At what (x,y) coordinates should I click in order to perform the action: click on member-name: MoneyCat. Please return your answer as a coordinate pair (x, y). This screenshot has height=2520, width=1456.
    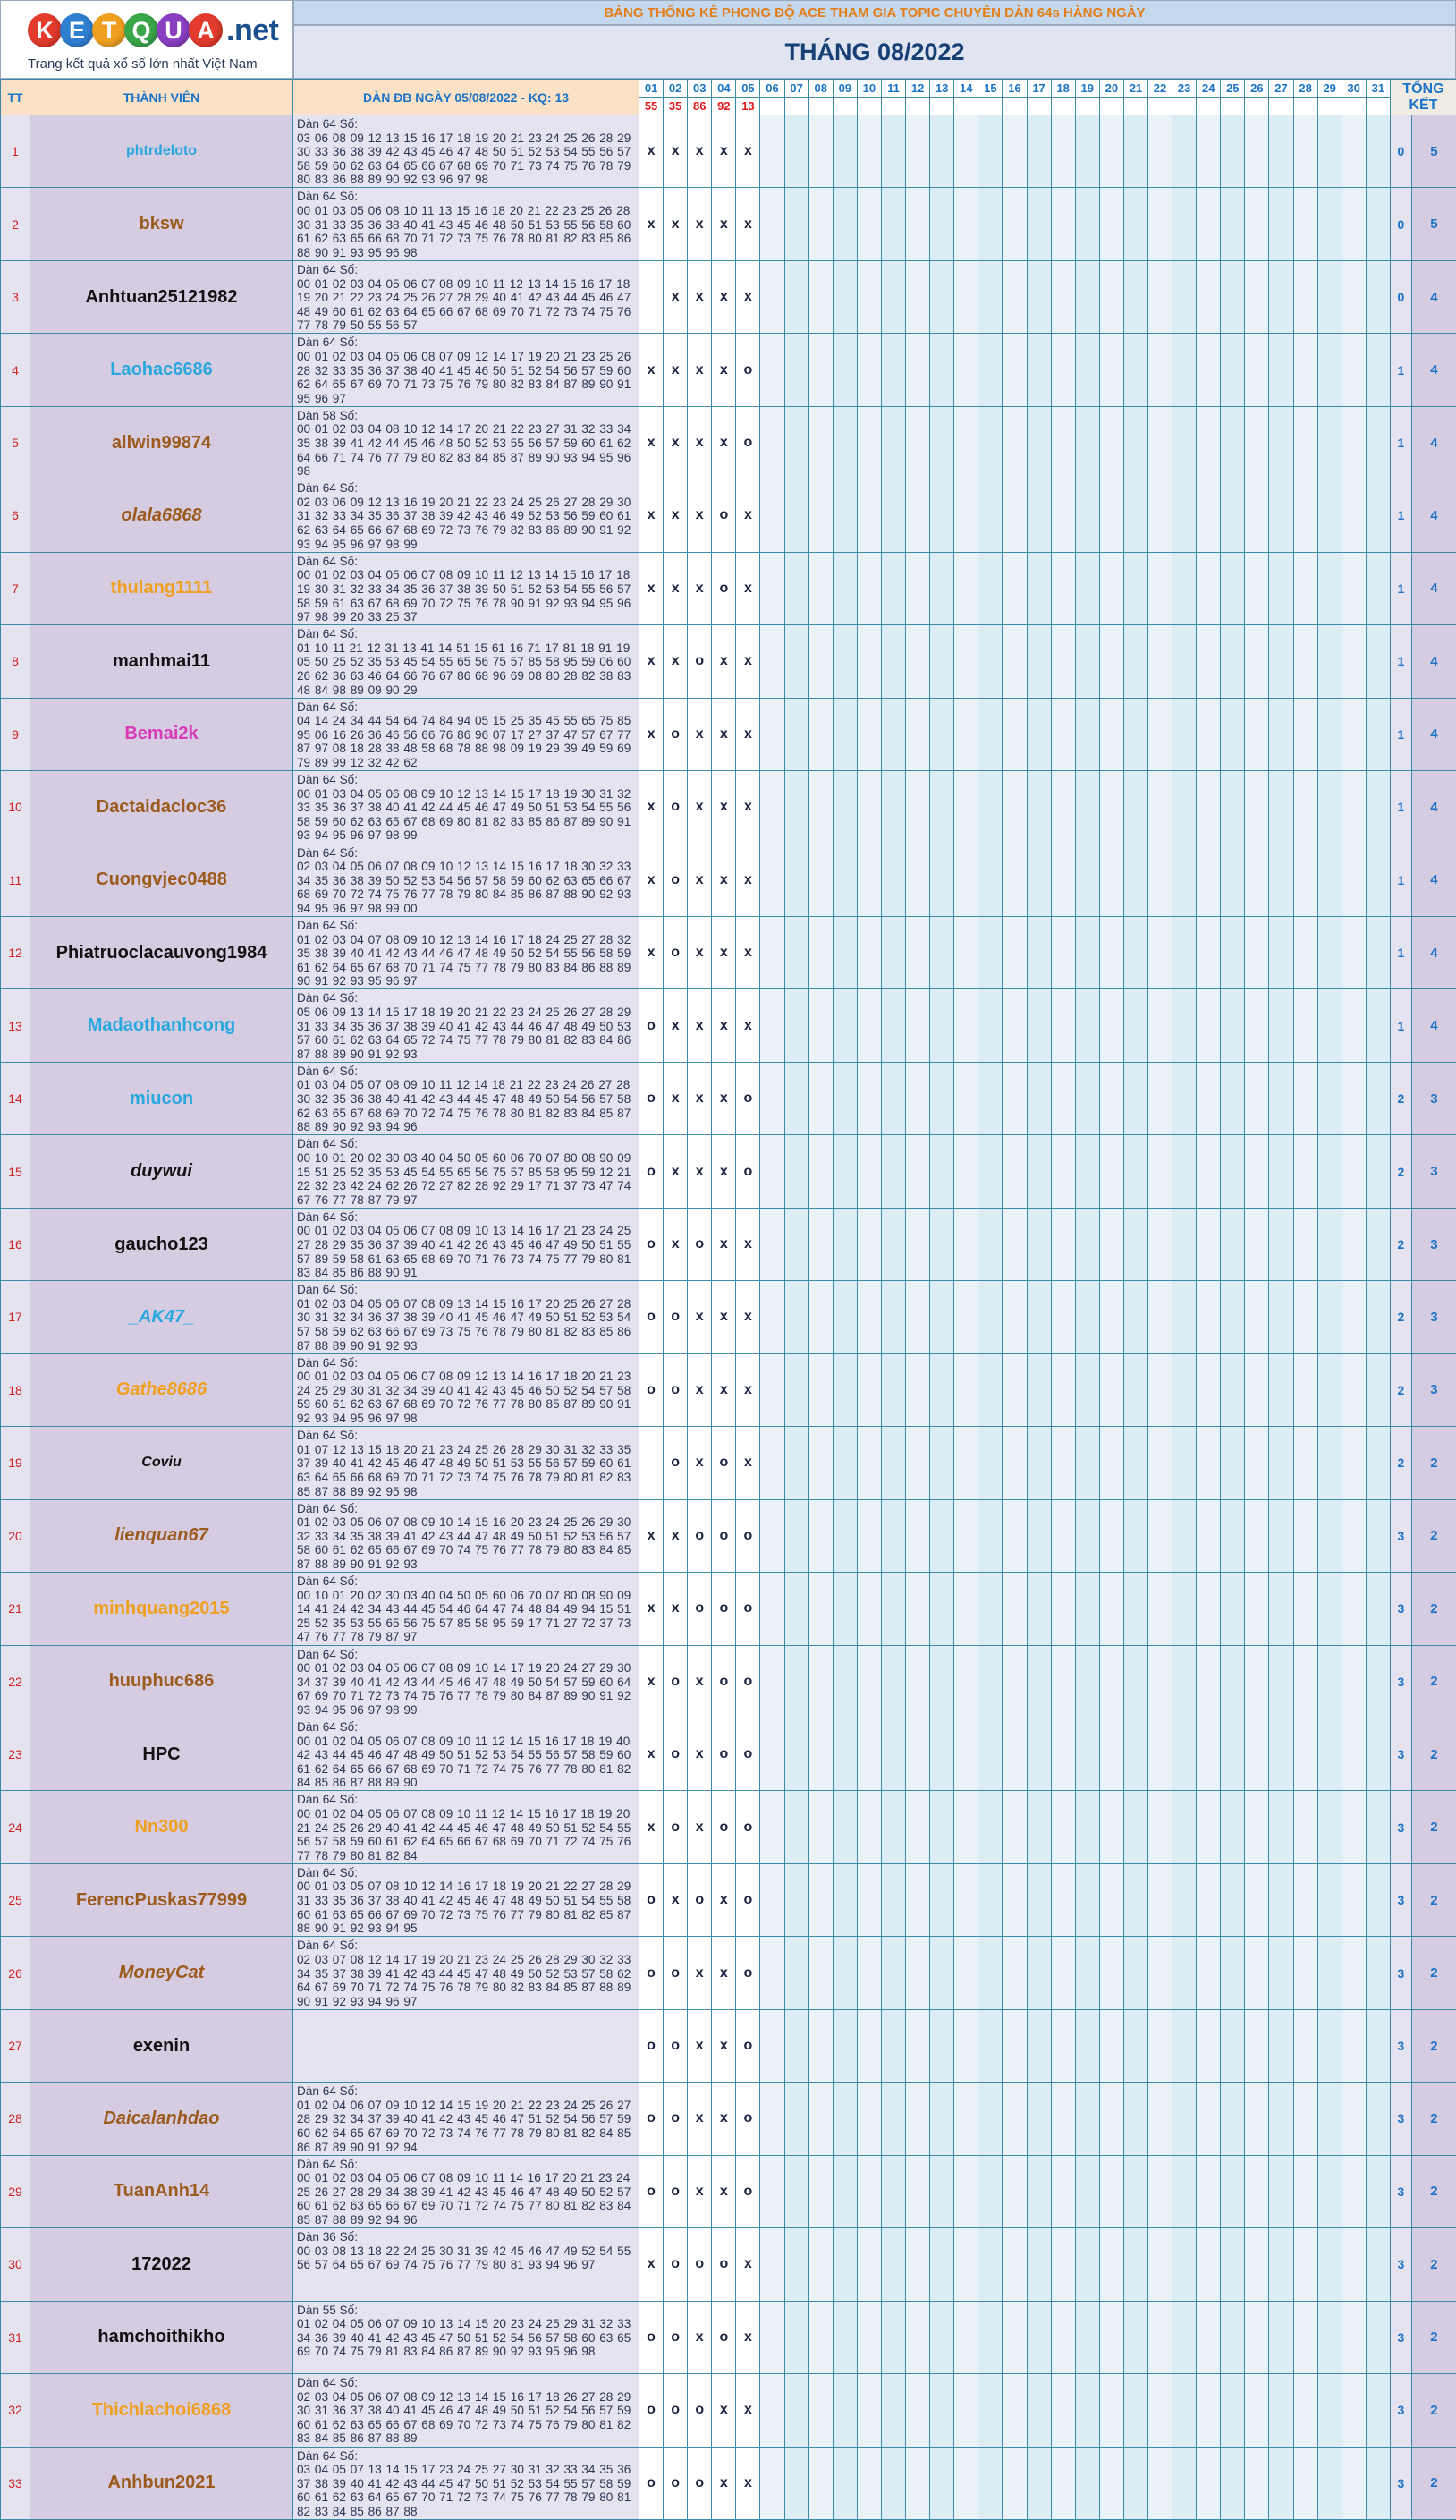
    Looking at the image, I should click on (161, 1973).